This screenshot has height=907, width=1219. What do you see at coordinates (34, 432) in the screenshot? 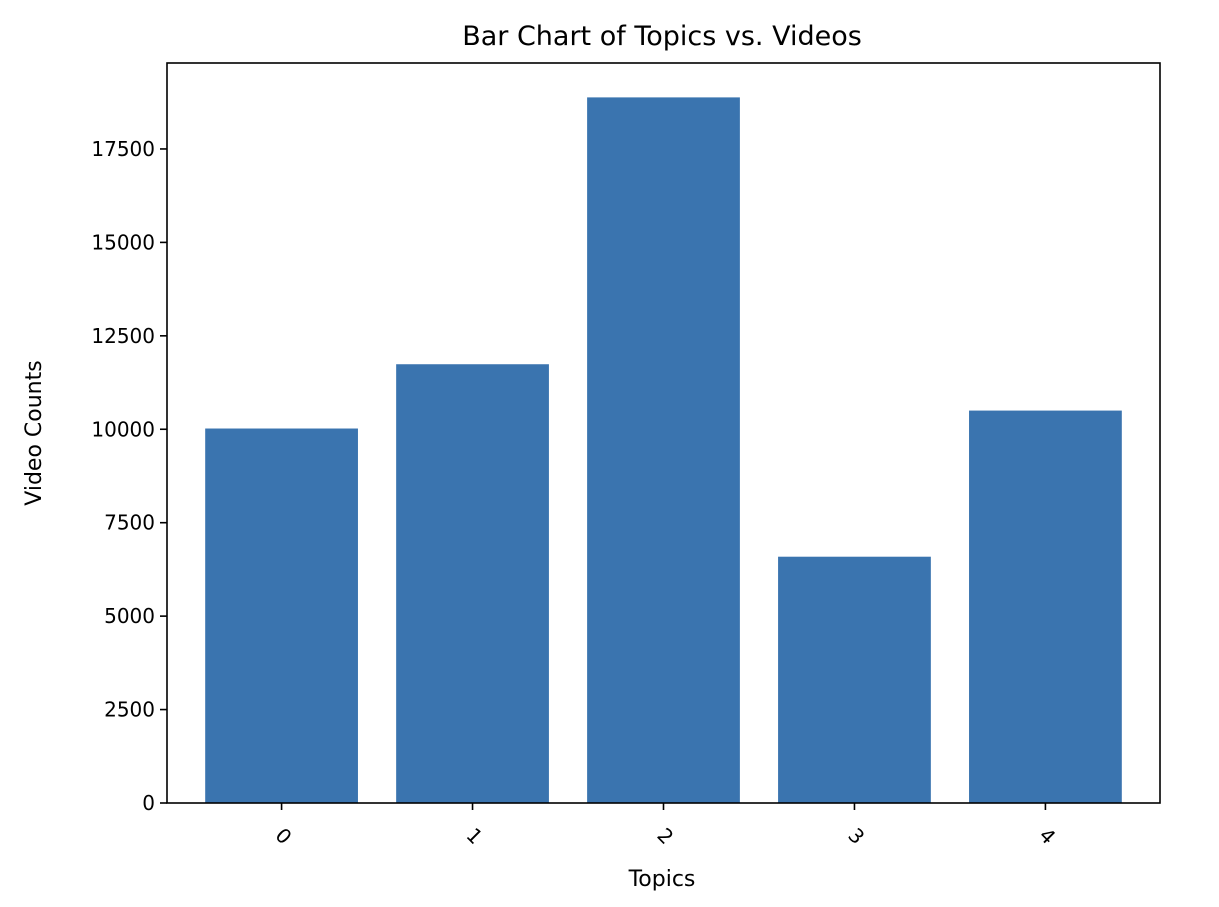
I see `y-axis-label: Video Counts` at bounding box center [34, 432].